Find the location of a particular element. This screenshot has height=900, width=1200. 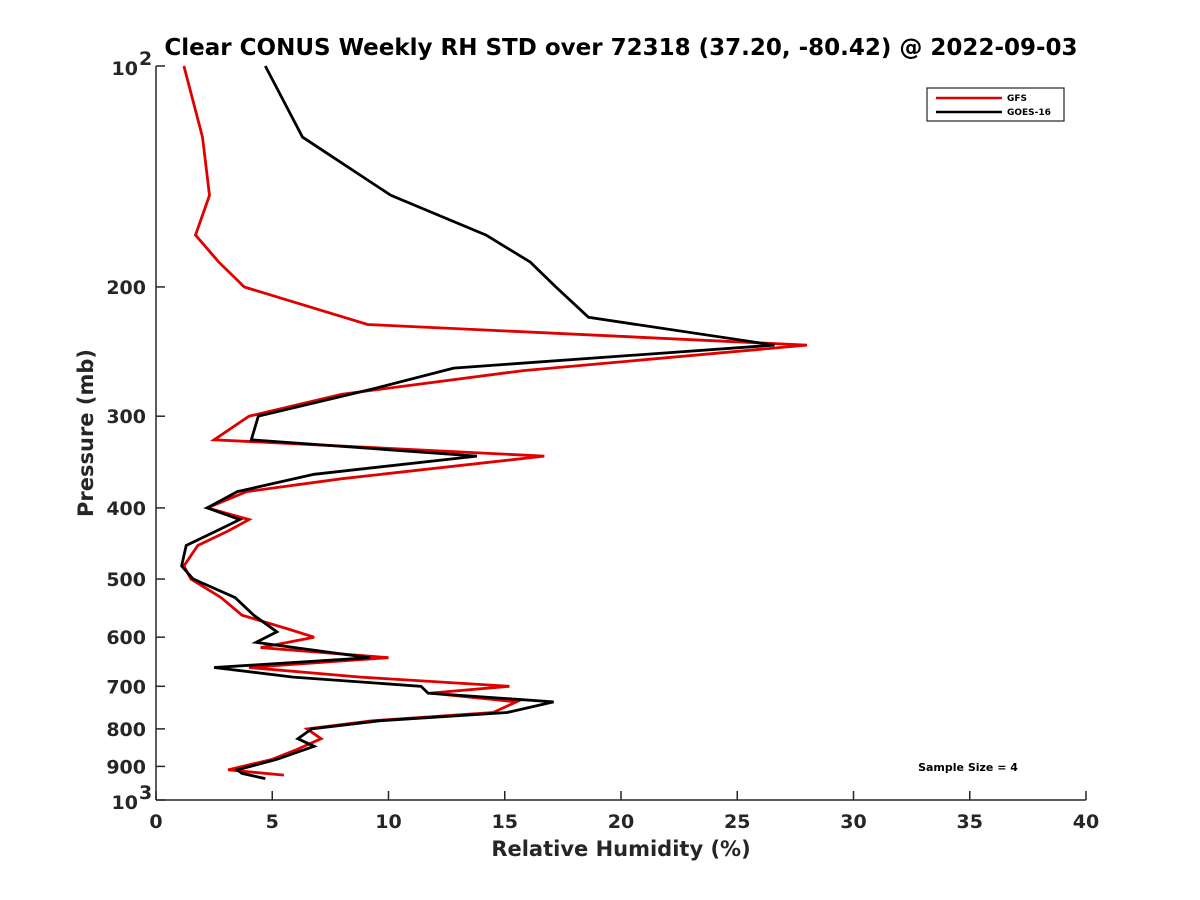

y-tick-label-300: 300 is located at coordinates (126, 417).